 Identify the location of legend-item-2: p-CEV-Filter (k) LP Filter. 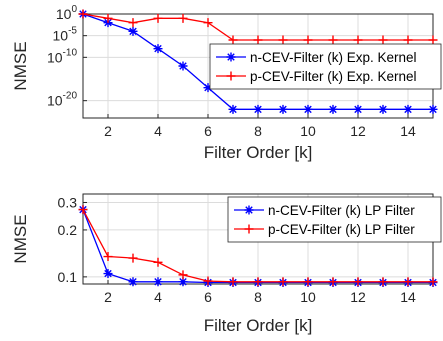
(324, 229).